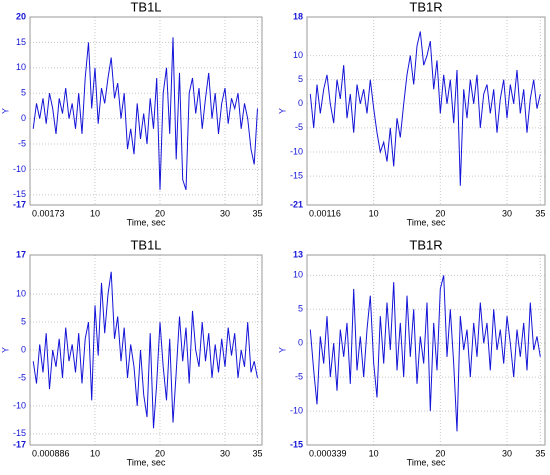 The width and height of the screenshot is (550, 475). I want to click on x-tick-label: 0.000886, so click(51, 453).